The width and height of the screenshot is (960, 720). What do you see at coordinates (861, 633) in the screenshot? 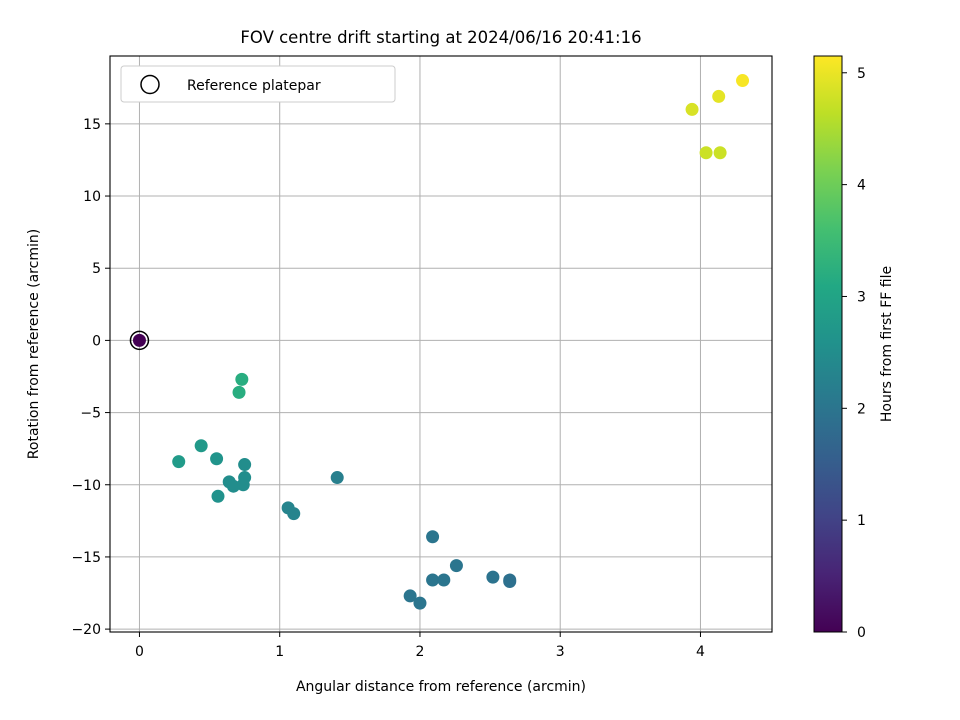
I see `colorbar-tick-label: 0` at bounding box center [861, 633].